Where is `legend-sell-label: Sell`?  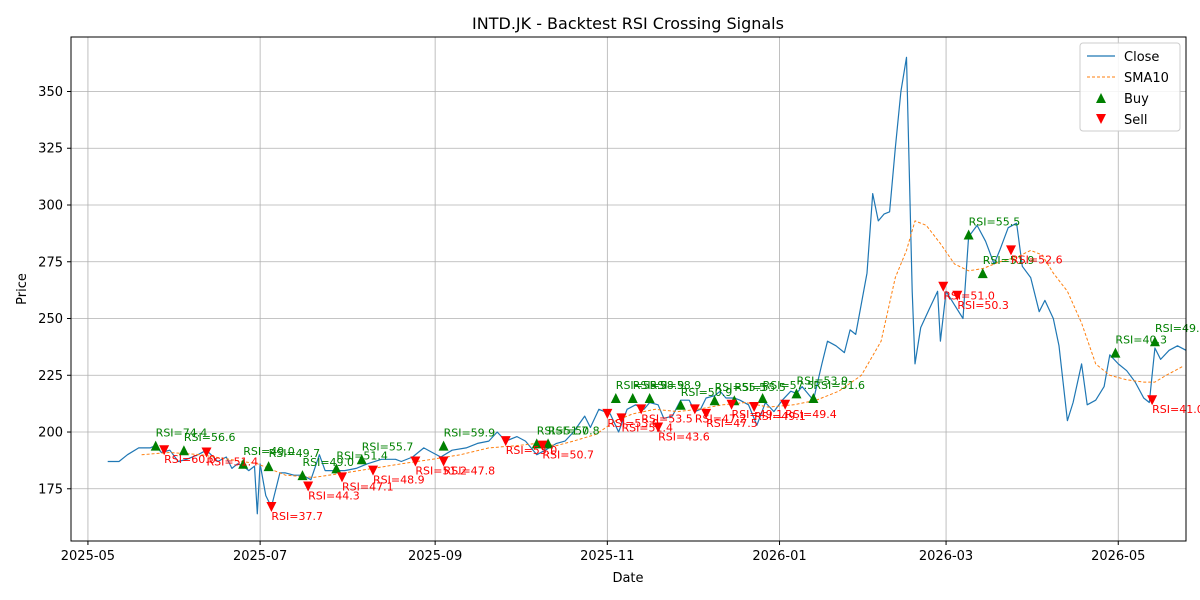 legend-sell-label: Sell is located at coordinates (1135, 120).